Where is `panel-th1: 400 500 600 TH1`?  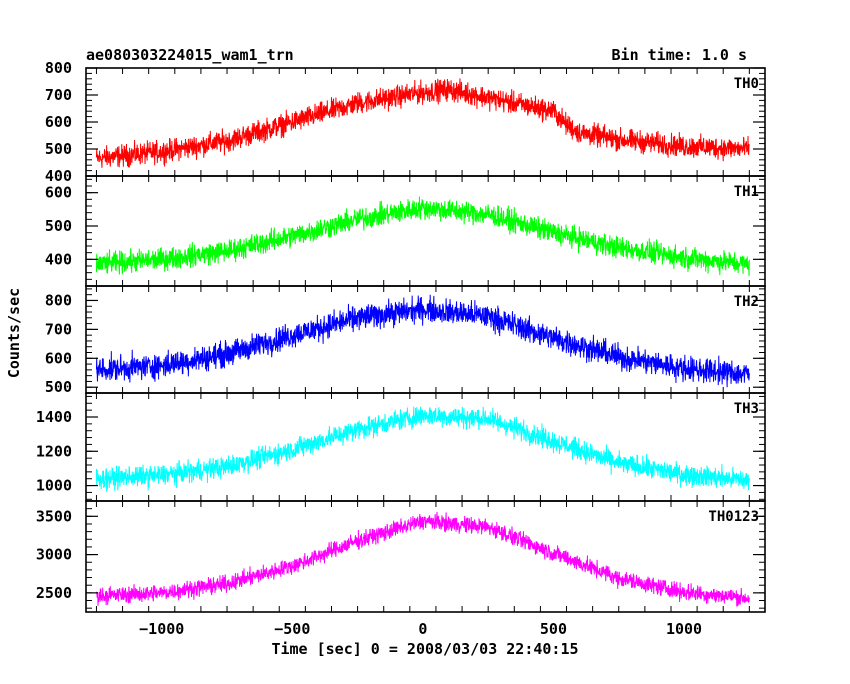
panel-th1: 400 500 600 TH1 is located at coordinates (405, 231).